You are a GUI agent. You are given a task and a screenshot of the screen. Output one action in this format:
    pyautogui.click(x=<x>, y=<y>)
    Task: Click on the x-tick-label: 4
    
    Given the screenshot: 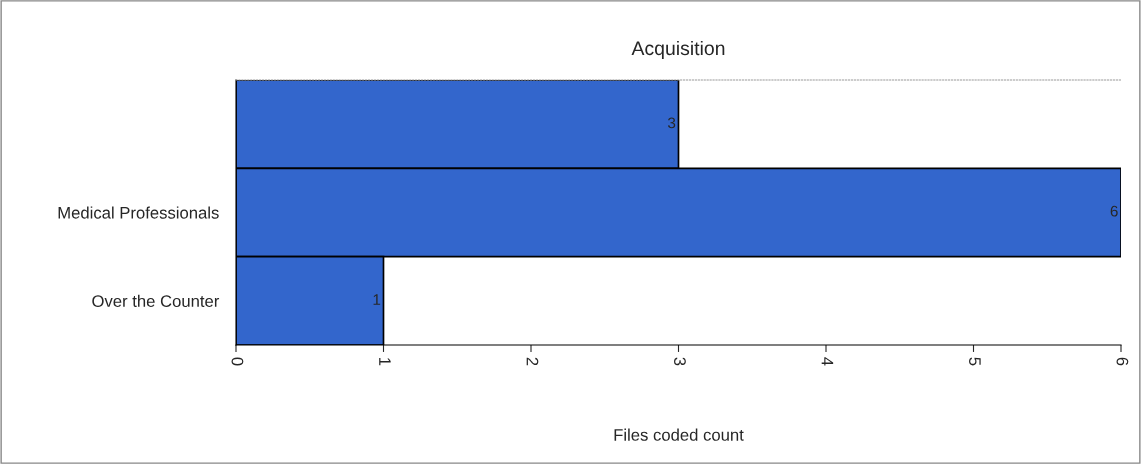 What is the action you would take?
    pyautogui.click(x=827, y=361)
    